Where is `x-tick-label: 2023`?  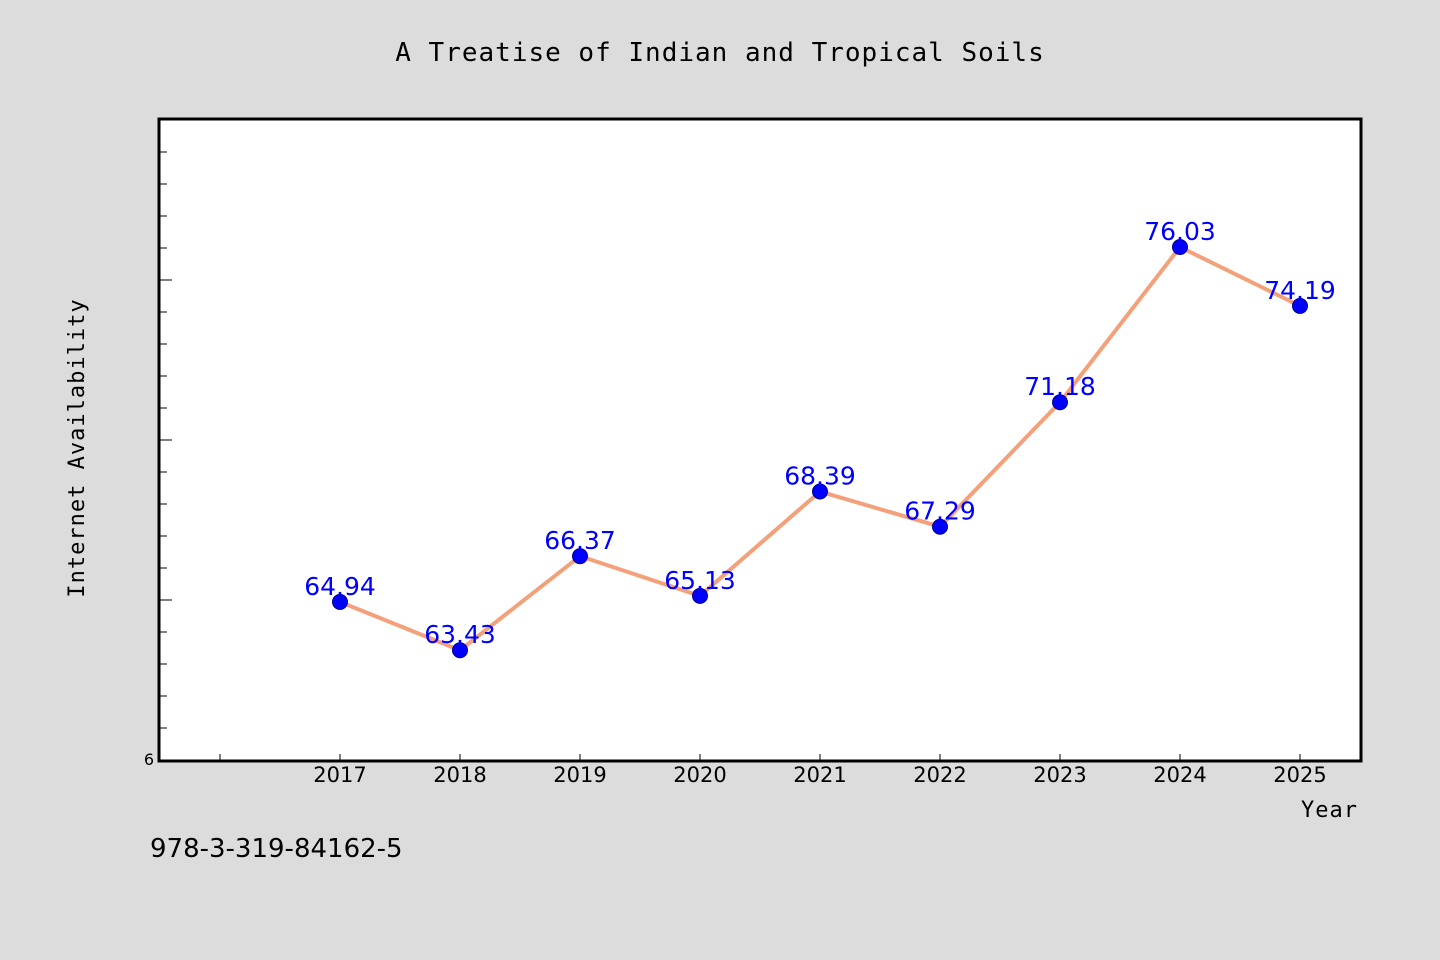
x-tick-label: 2023 is located at coordinates (1059, 775).